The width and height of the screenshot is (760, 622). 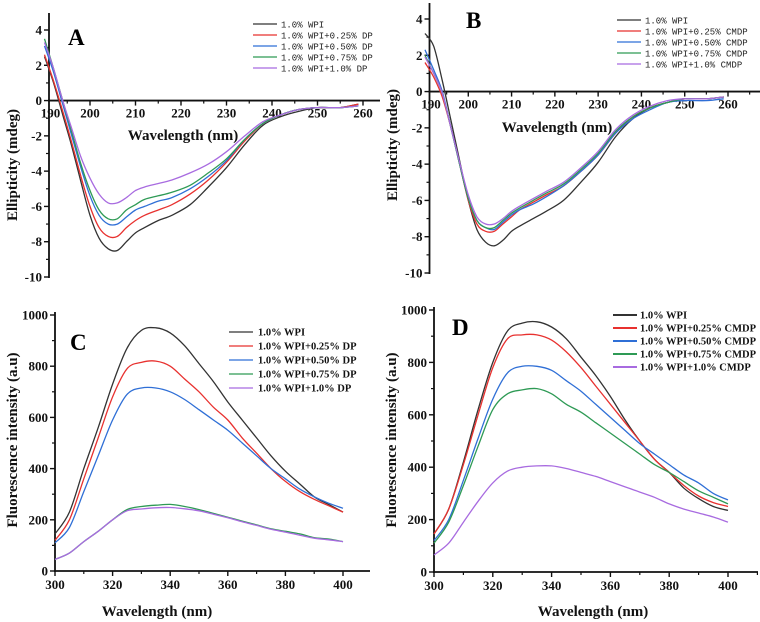 What do you see at coordinates (693, 66) in the screenshot?
I see `legend-label: 1.0% WPI+1.0% CMDP` at bounding box center [693, 66].